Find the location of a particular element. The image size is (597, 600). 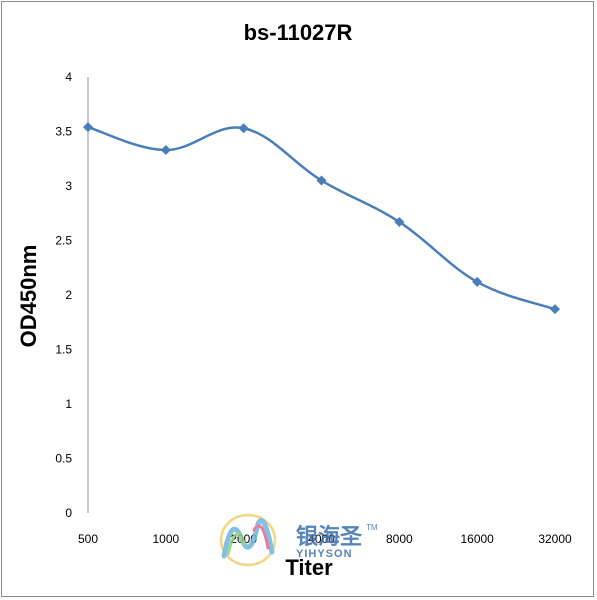

y-tick-label: 1 is located at coordinates (68, 404).